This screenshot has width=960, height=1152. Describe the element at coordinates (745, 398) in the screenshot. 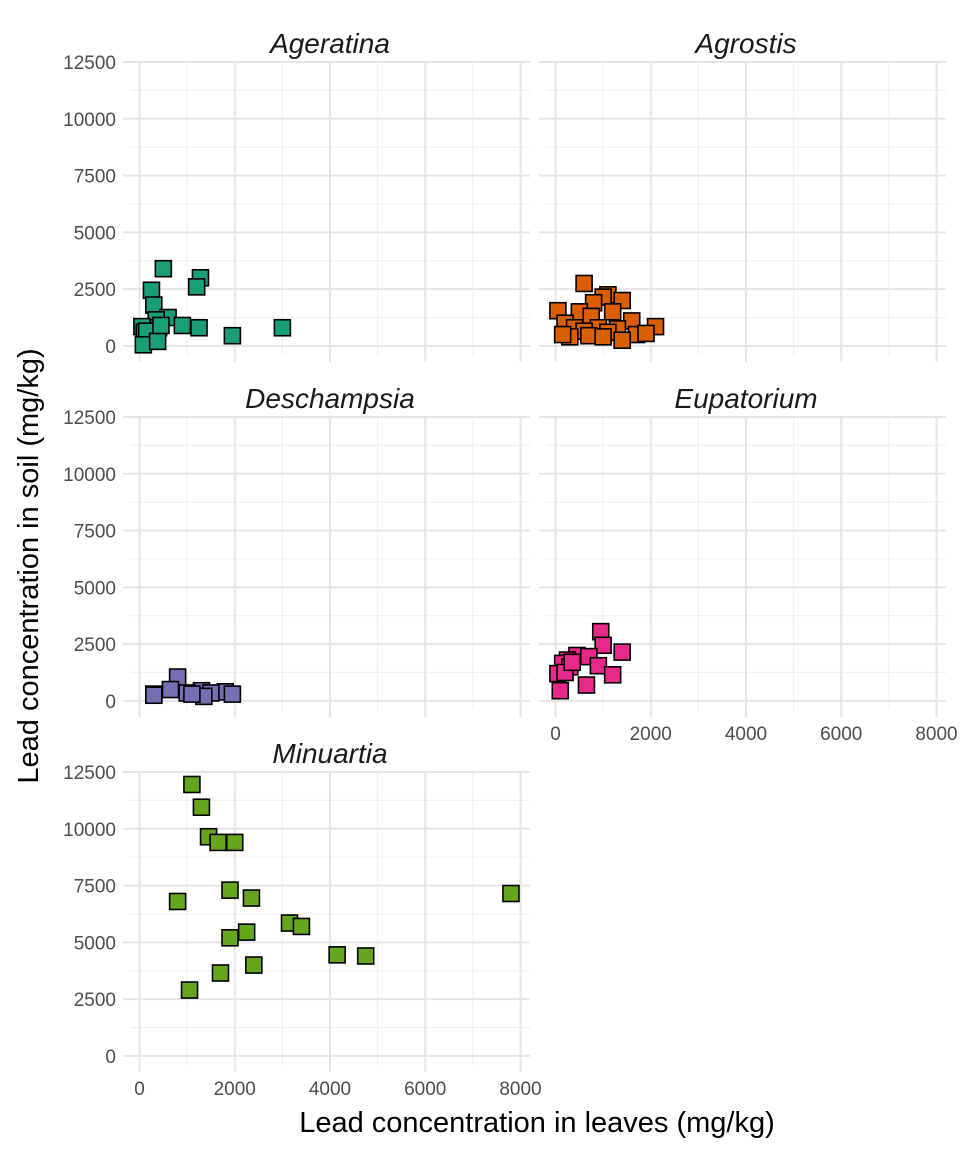

I see `facet-title: Eupatorium` at that location.